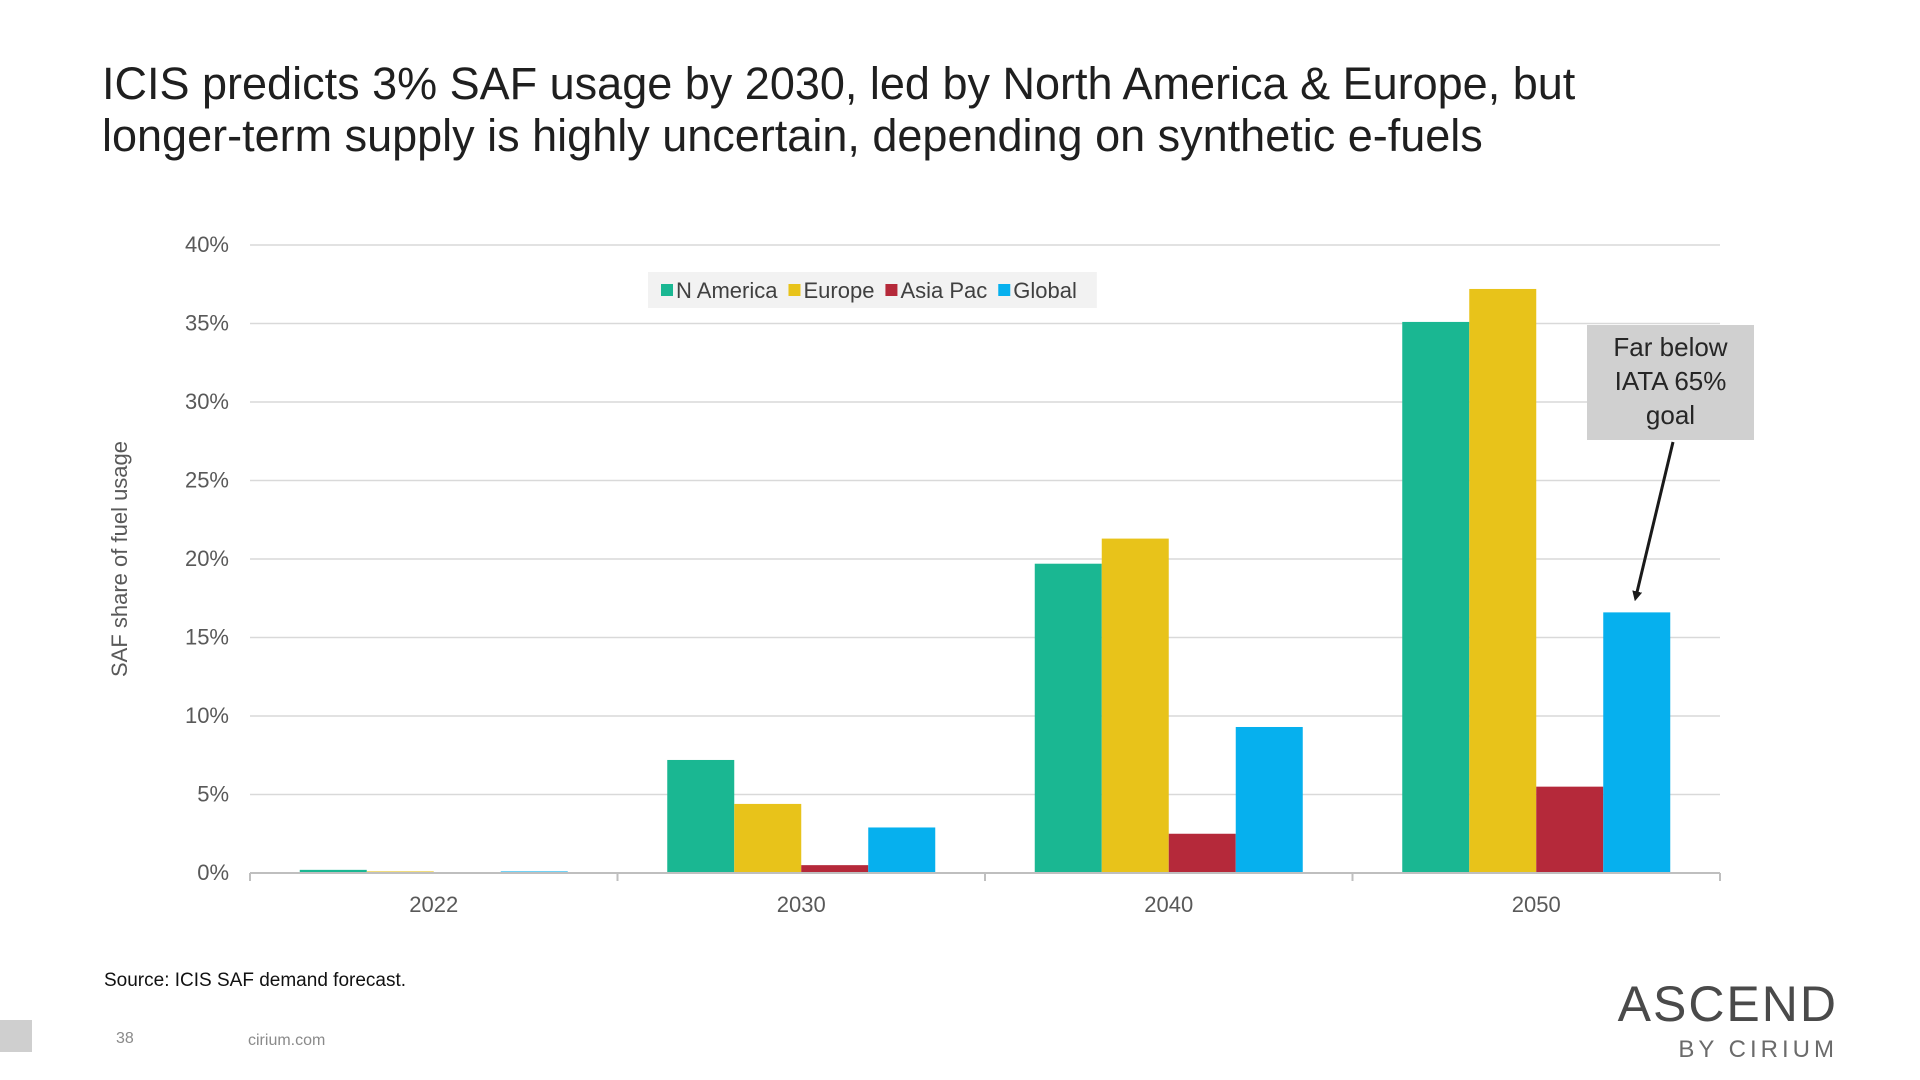  I want to click on annotation-arrow, so click(1653, 521).